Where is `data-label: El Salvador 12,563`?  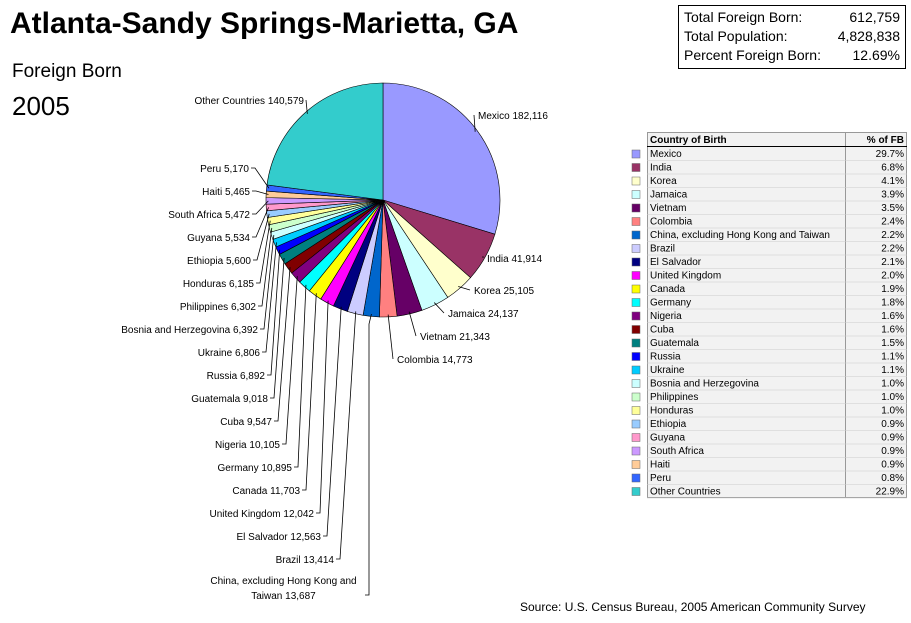
data-label: El Salvador 12,563 is located at coordinates (278, 537).